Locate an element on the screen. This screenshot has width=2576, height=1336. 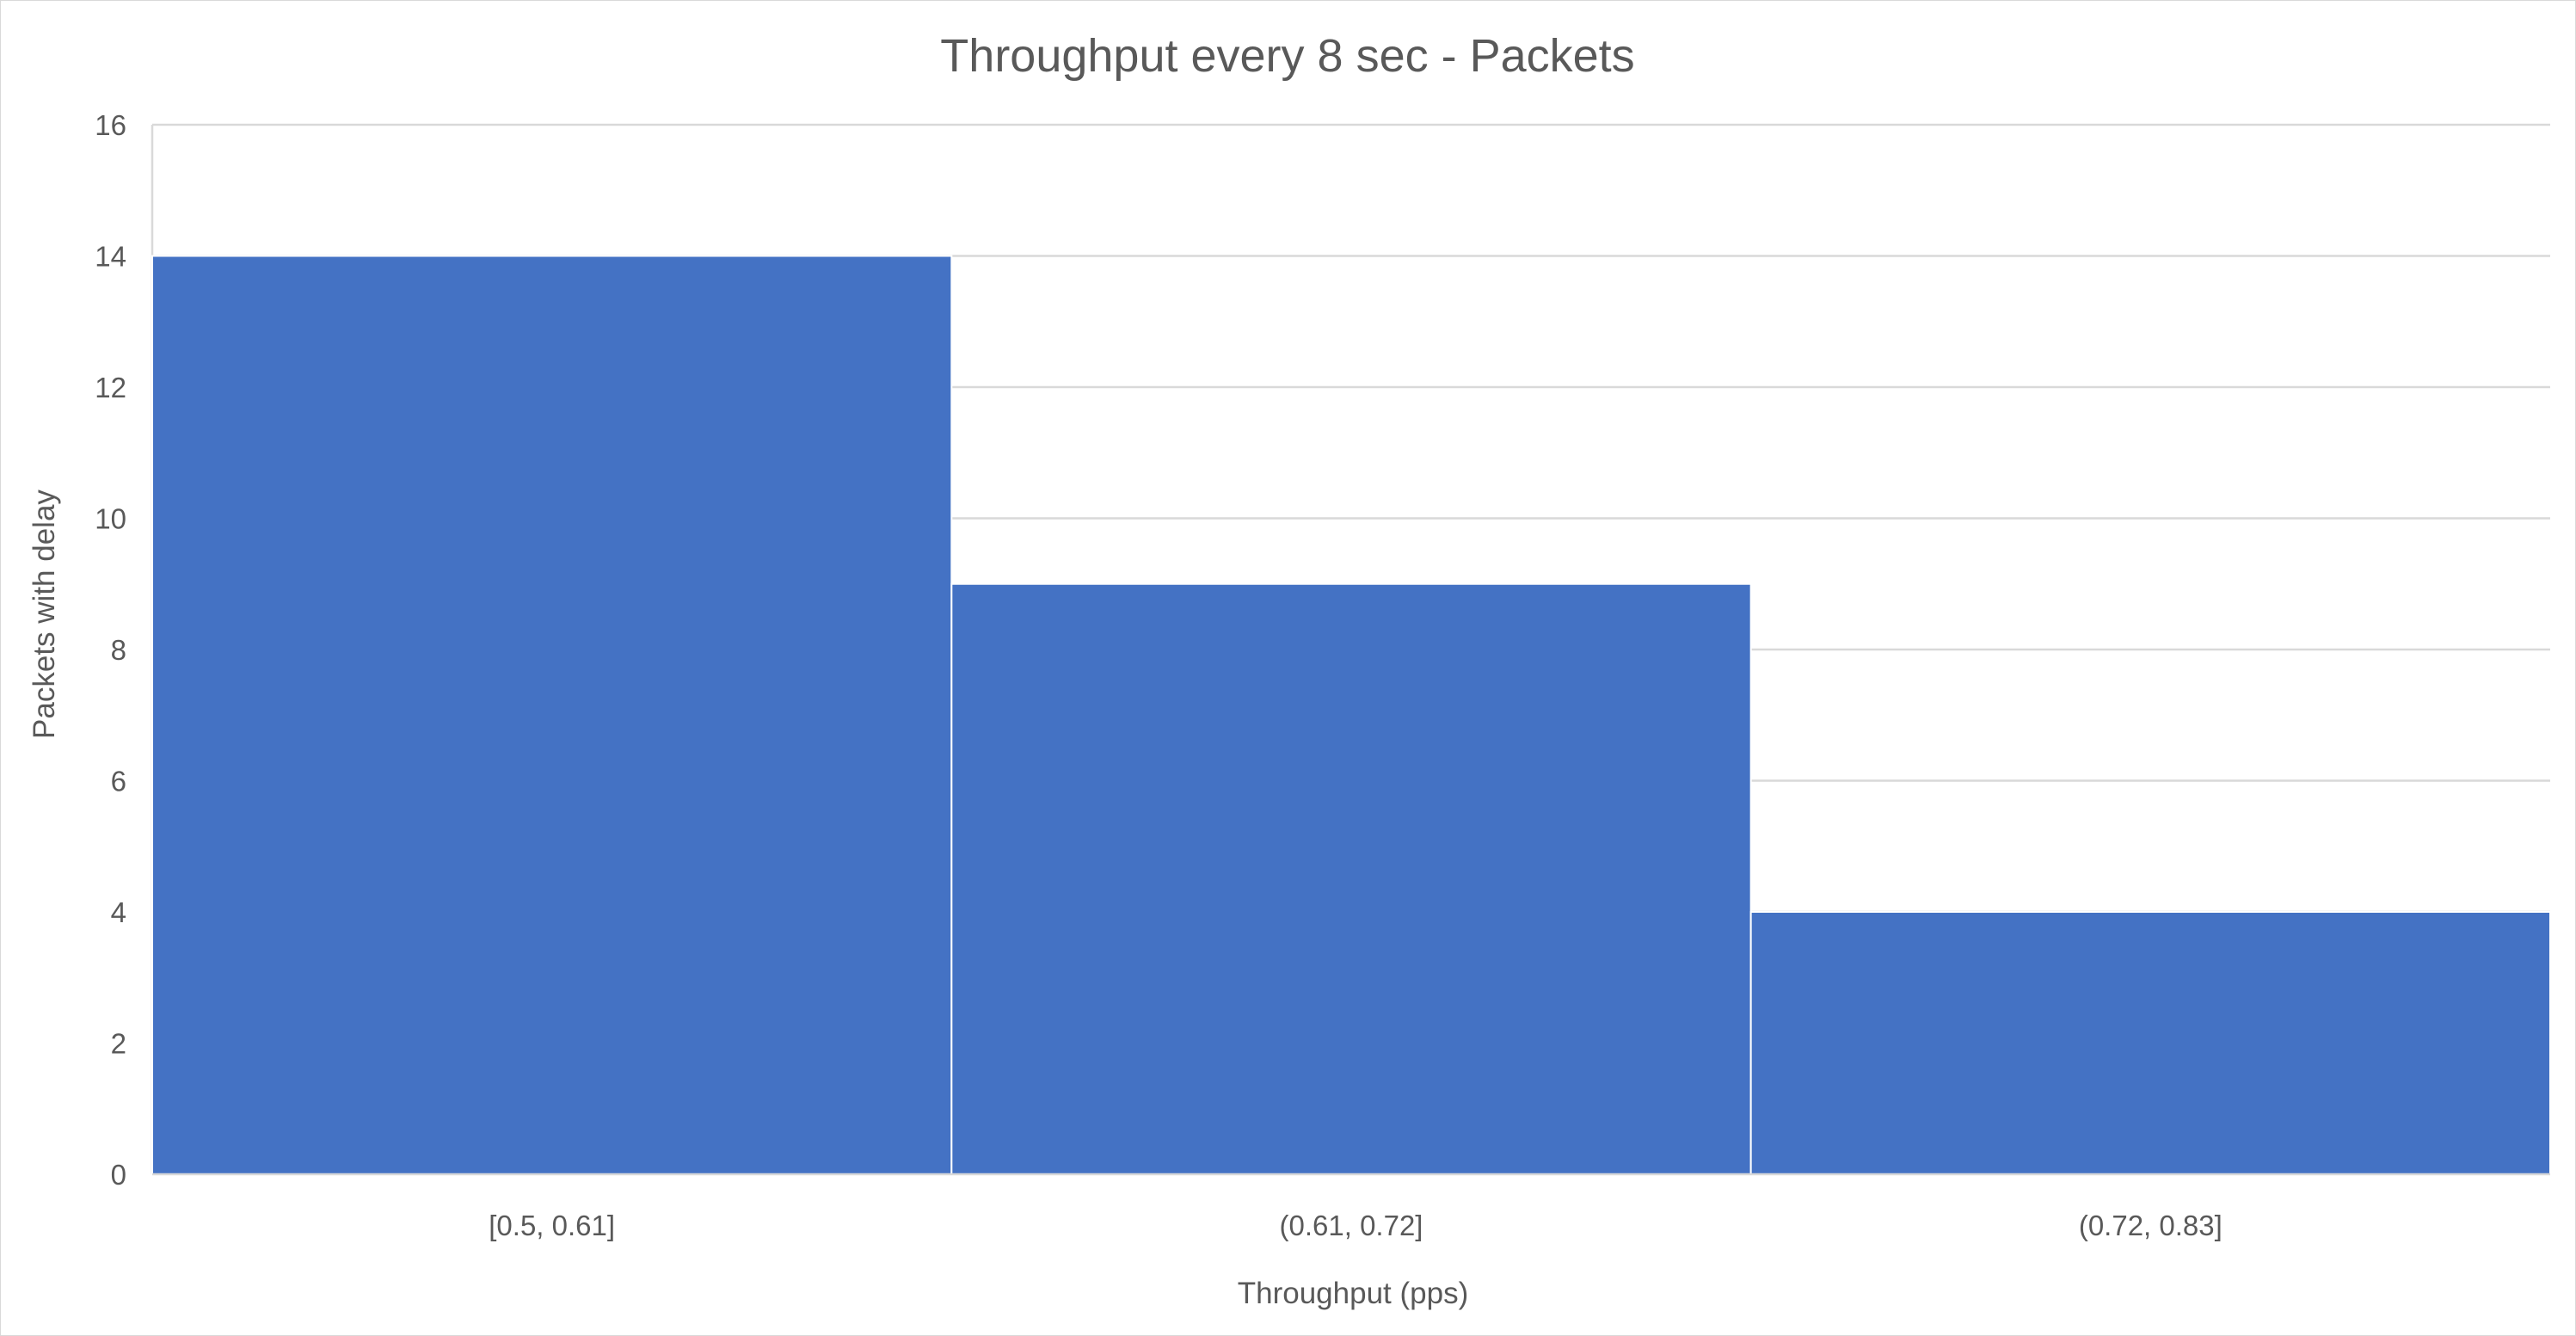
y-tick-label: 14 is located at coordinates (110, 257).